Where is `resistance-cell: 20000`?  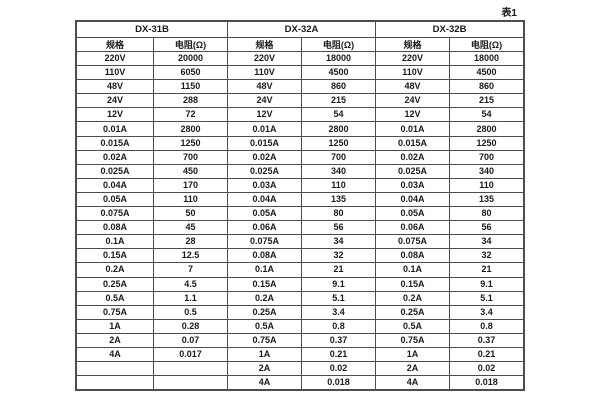
resistance-cell: 20000 is located at coordinates (190, 58).